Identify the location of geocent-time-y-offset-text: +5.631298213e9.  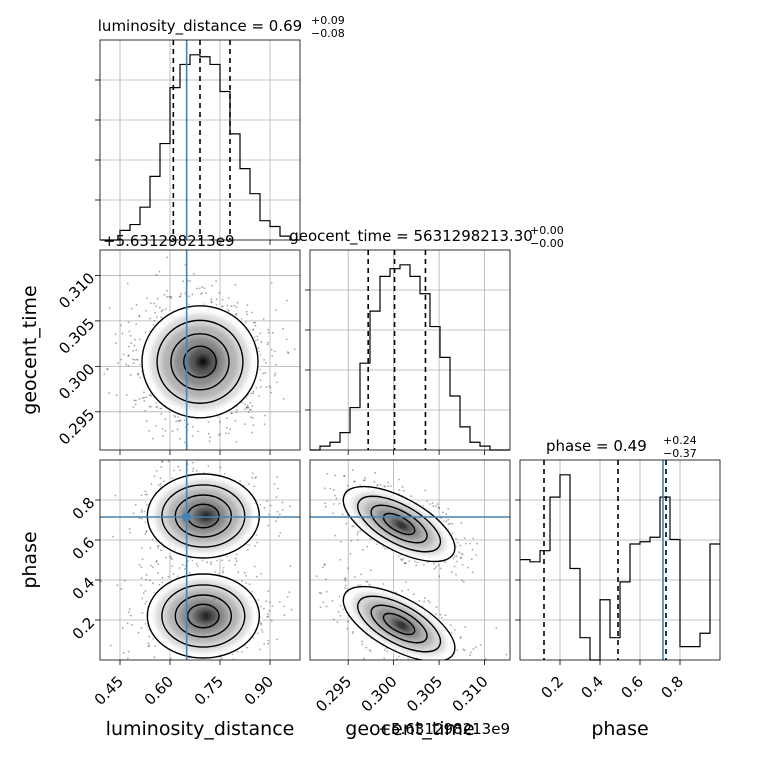
(169, 241).